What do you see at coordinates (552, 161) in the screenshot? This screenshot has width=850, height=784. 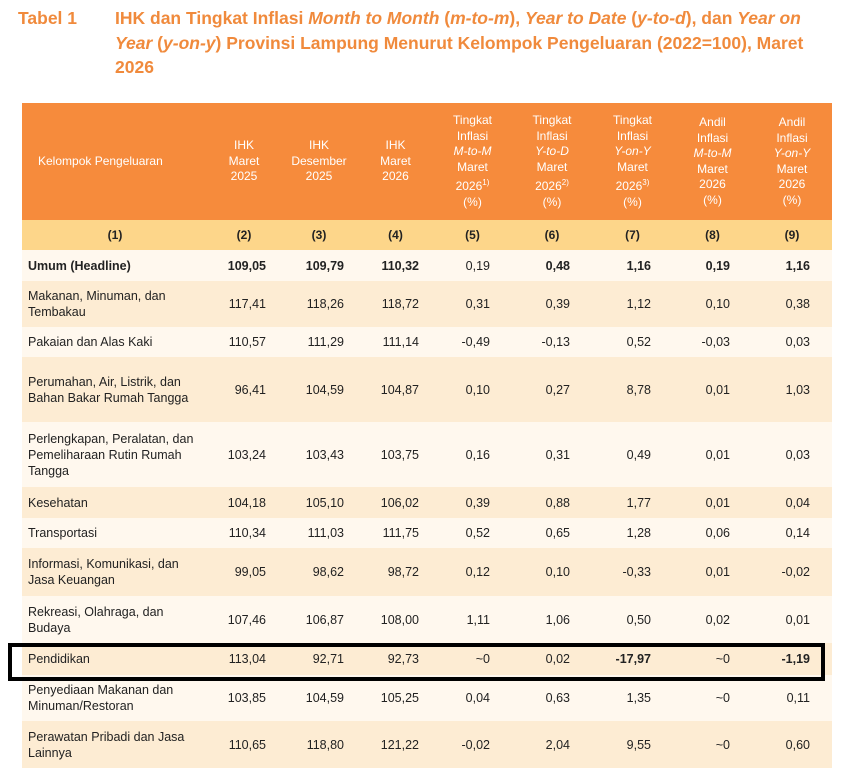 I see `column-header: Tingkat Inflasi Y-to-D Maret 20262) (%)` at bounding box center [552, 161].